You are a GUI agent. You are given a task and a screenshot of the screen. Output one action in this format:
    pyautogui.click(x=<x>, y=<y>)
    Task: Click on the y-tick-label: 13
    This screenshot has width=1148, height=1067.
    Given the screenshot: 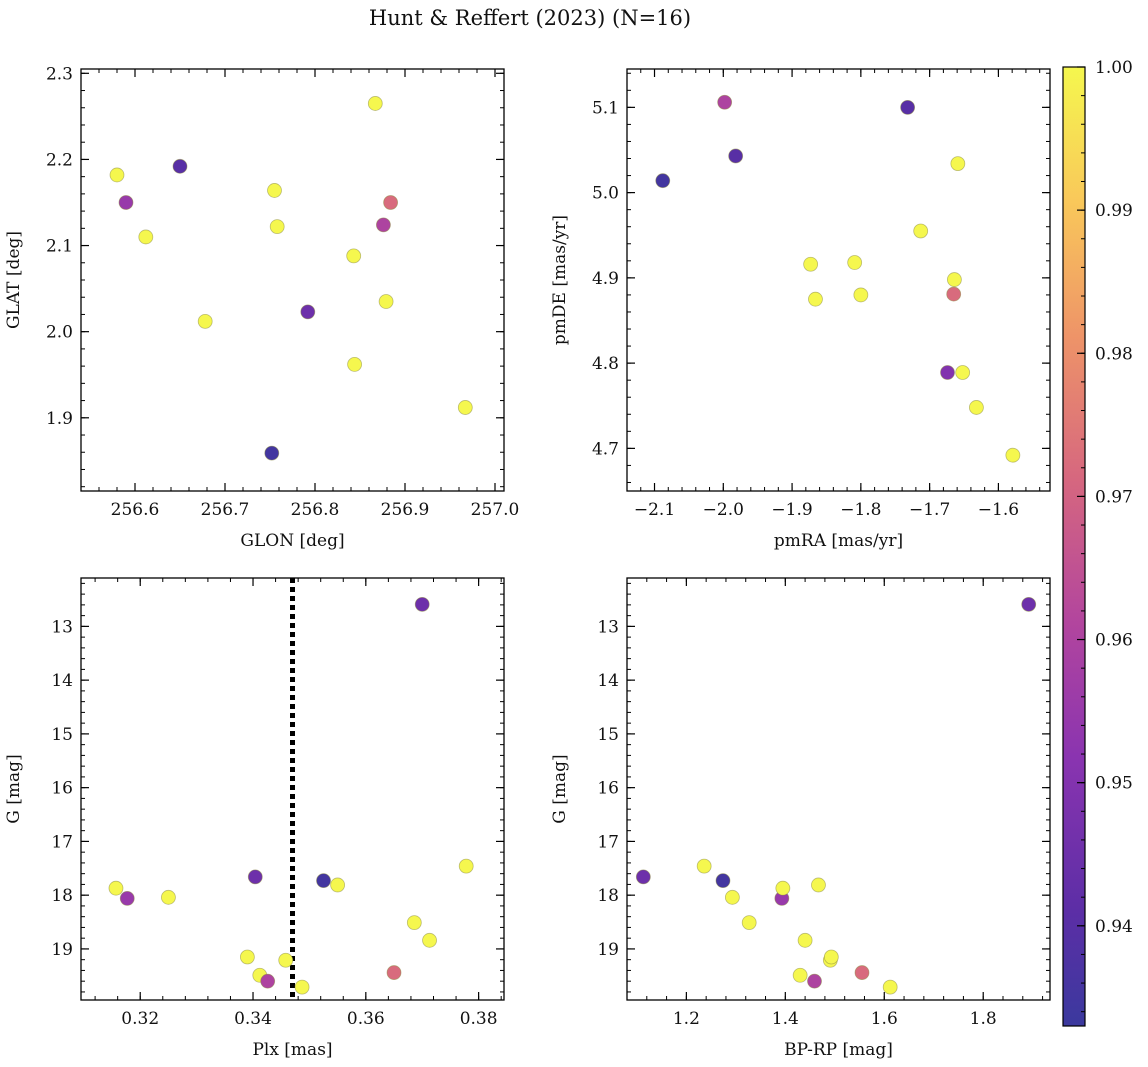 What is the action you would take?
    pyautogui.click(x=608, y=627)
    